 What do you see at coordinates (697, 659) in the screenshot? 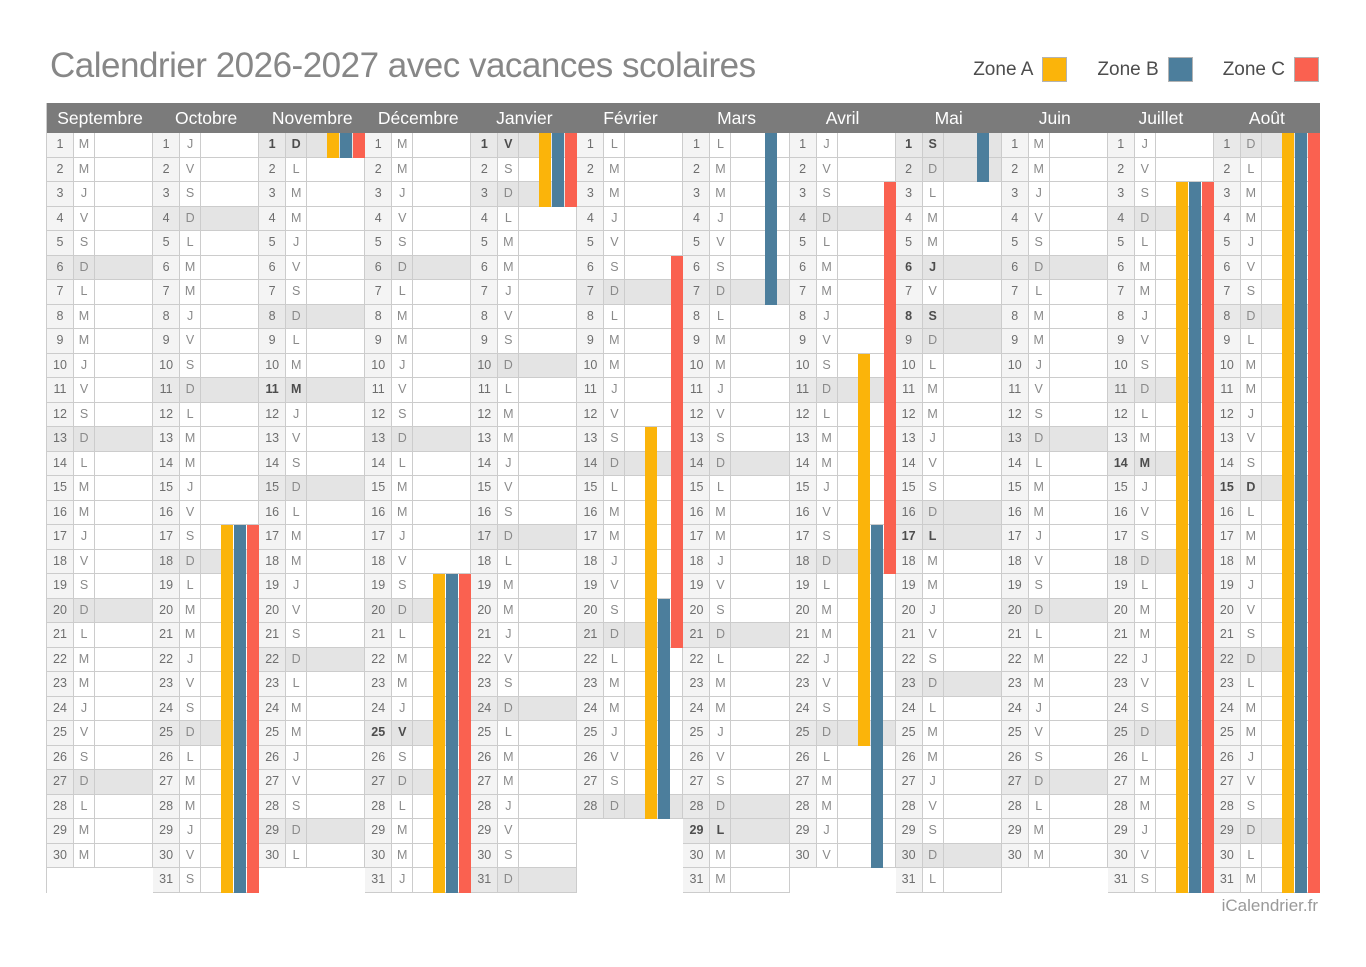
I see `day-number: 22` at bounding box center [697, 659].